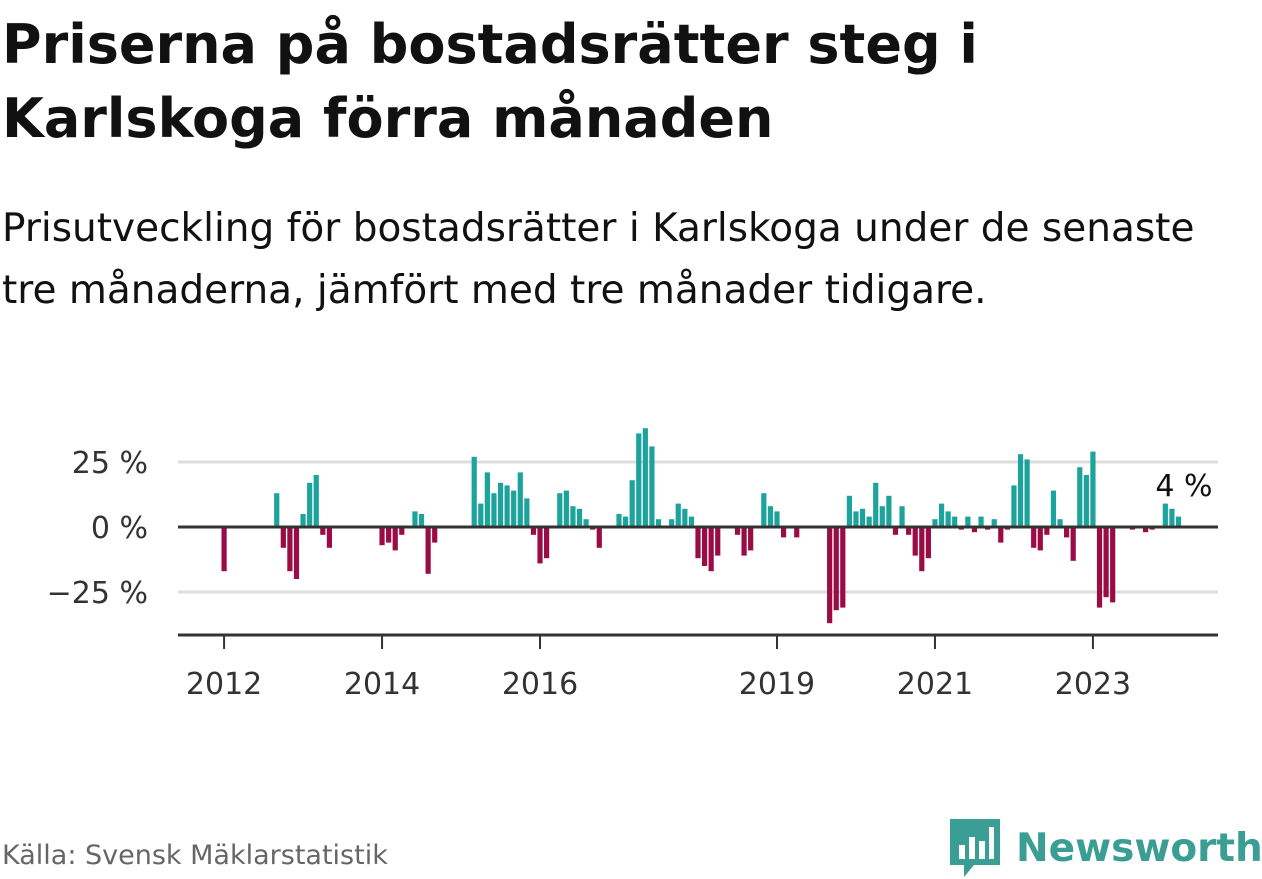  I want to click on y-tick-label: −25 %, so click(97, 593).